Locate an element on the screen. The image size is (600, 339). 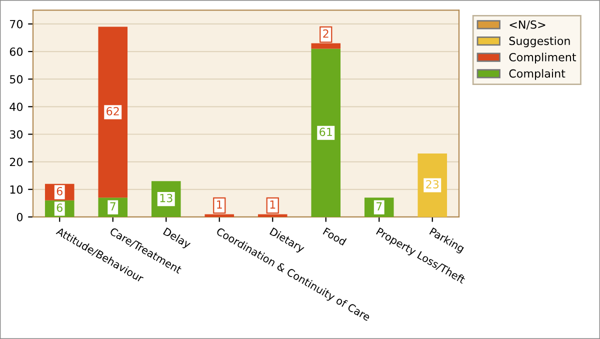
legend-label: Suggestion is located at coordinates (539, 42).